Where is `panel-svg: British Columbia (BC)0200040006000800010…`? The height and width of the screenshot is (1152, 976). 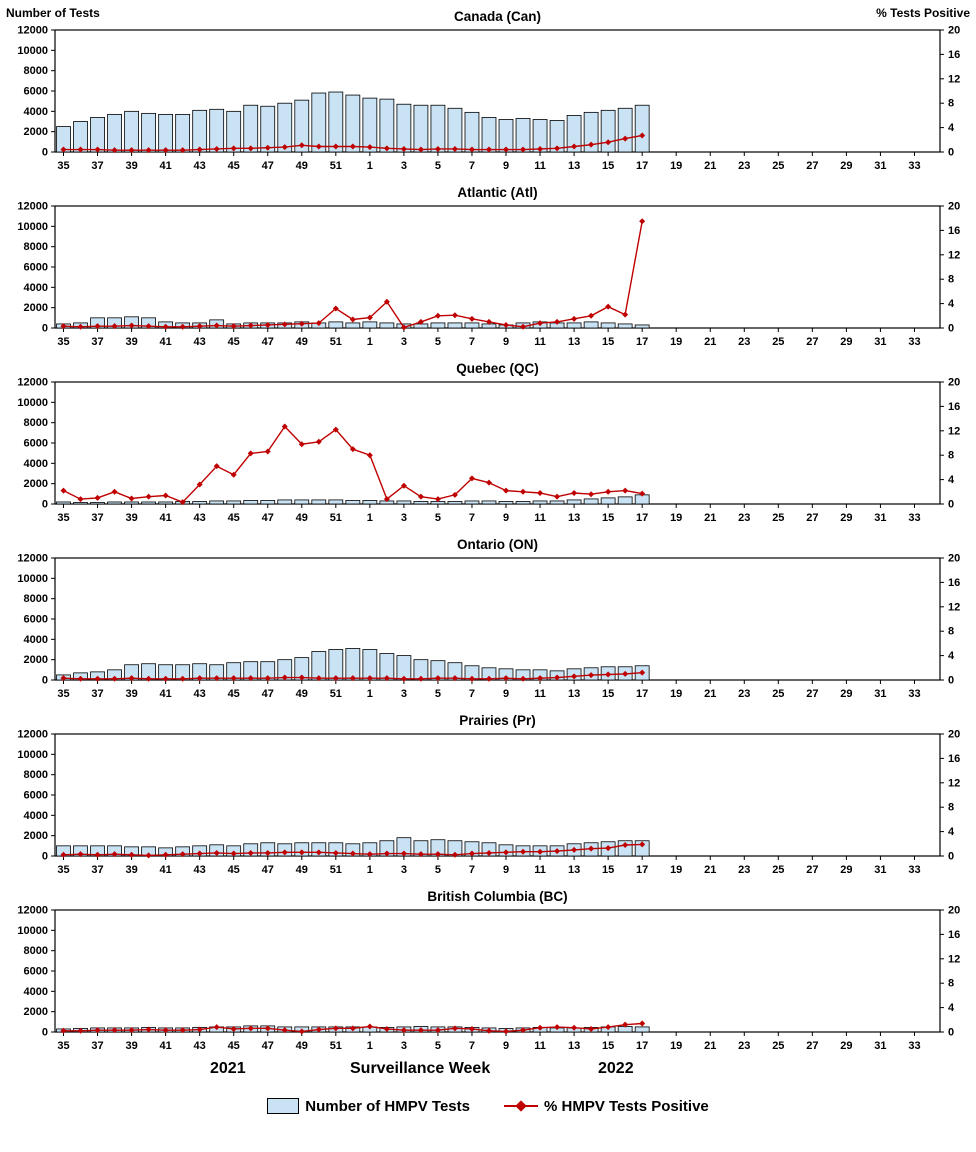 panel-svg: British Columbia (BC)0200040006000800010… is located at coordinates (488, 970).